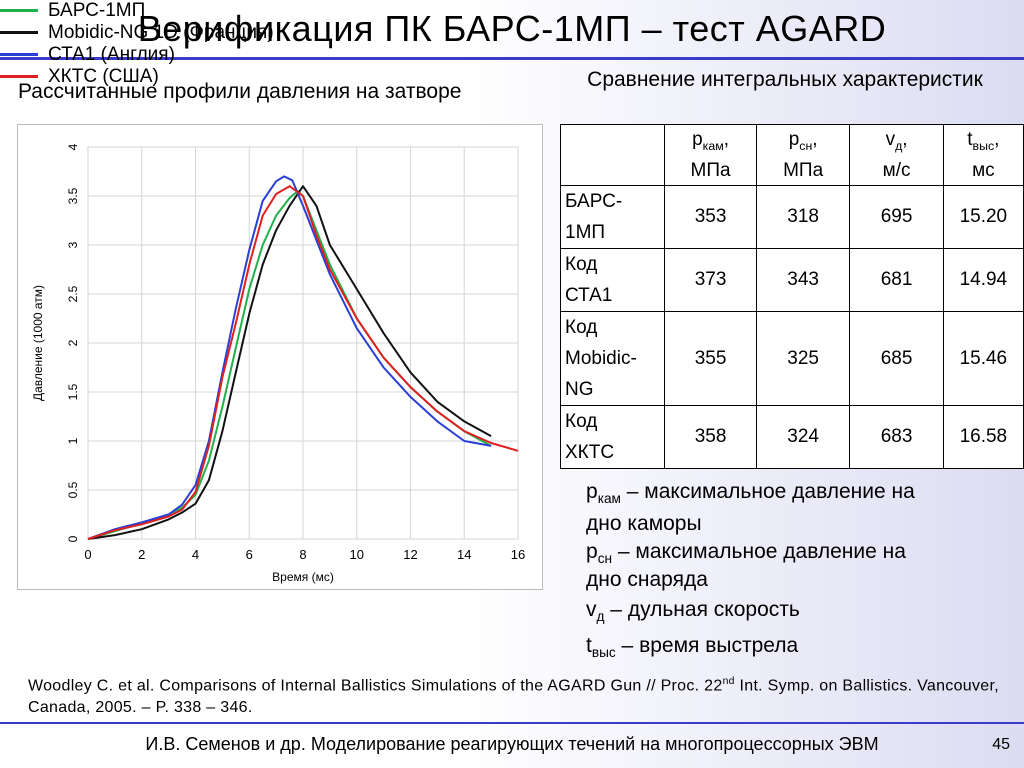  I want to click on x-tick-label: 6, so click(249, 554).